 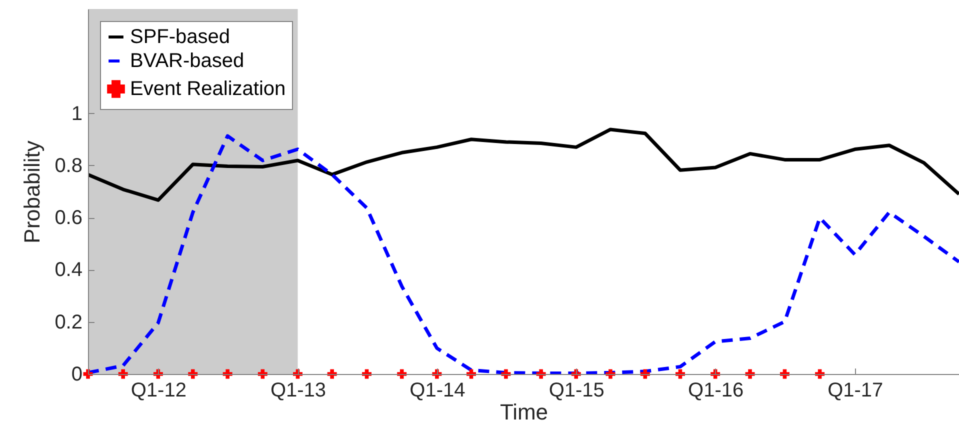 I want to click on legend-label: SPF-based, so click(x=180, y=37).